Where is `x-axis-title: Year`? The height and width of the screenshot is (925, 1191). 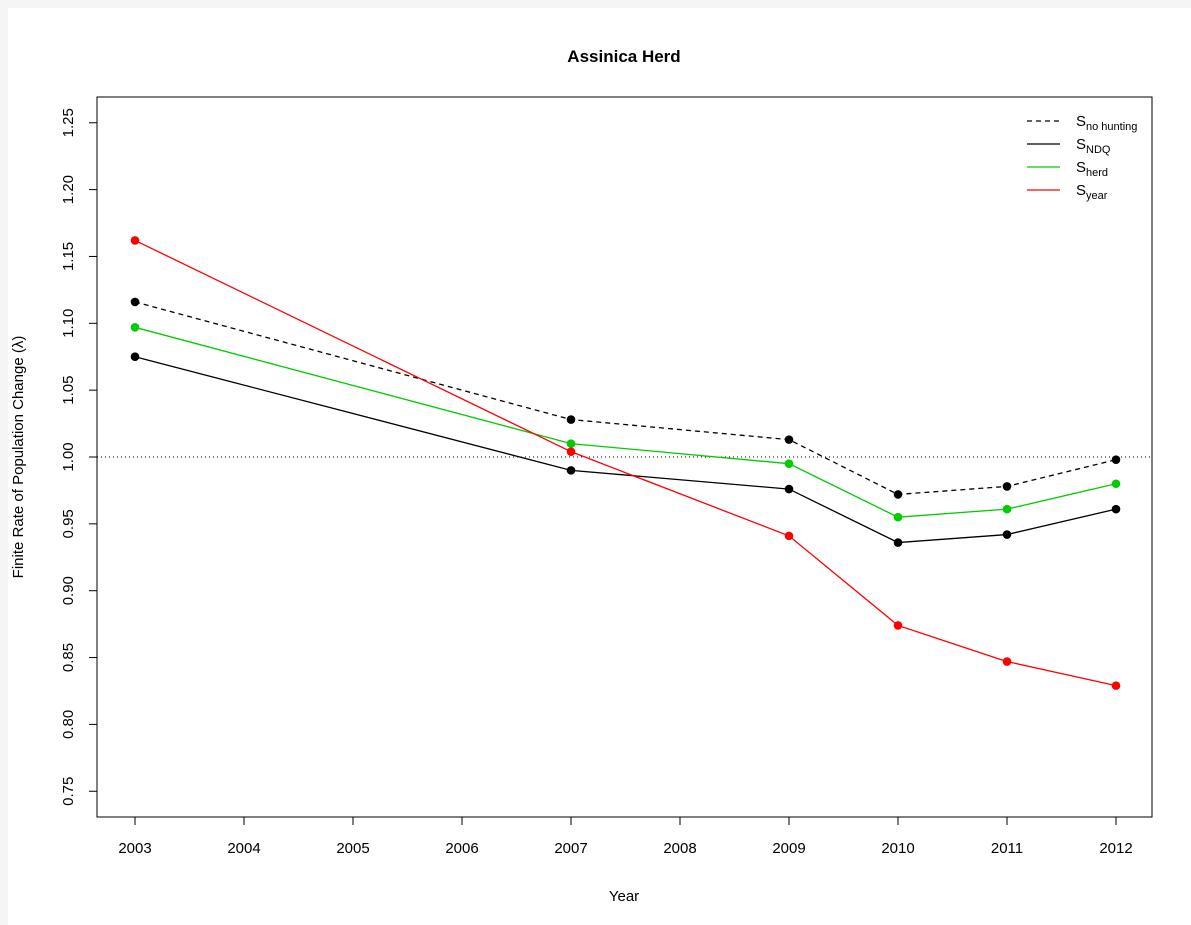
x-axis-title: Year is located at coordinates (624, 896).